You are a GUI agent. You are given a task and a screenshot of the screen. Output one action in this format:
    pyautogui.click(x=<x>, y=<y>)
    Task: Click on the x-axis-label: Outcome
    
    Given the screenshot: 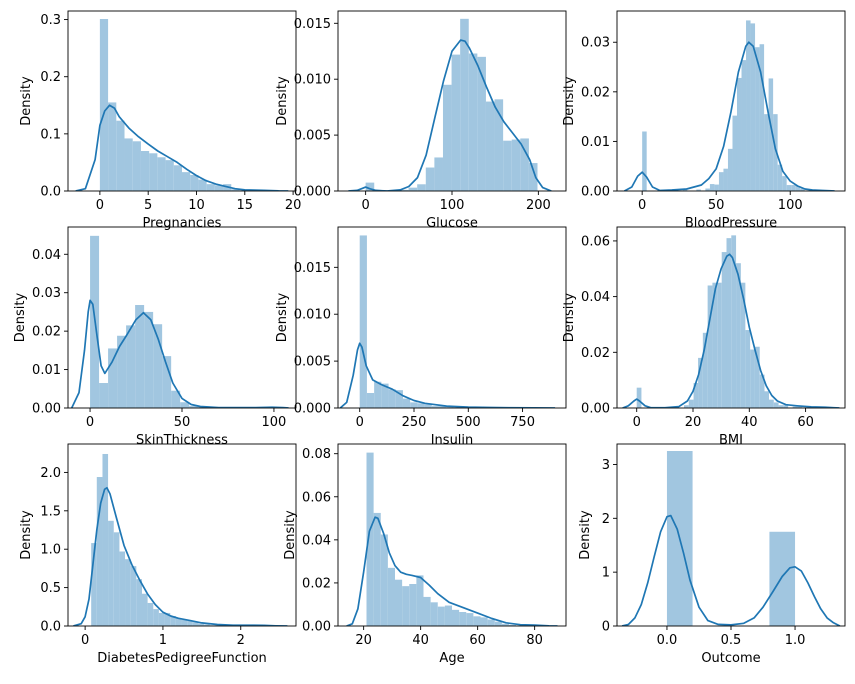 What is the action you would take?
    pyautogui.click(x=730, y=658)
    